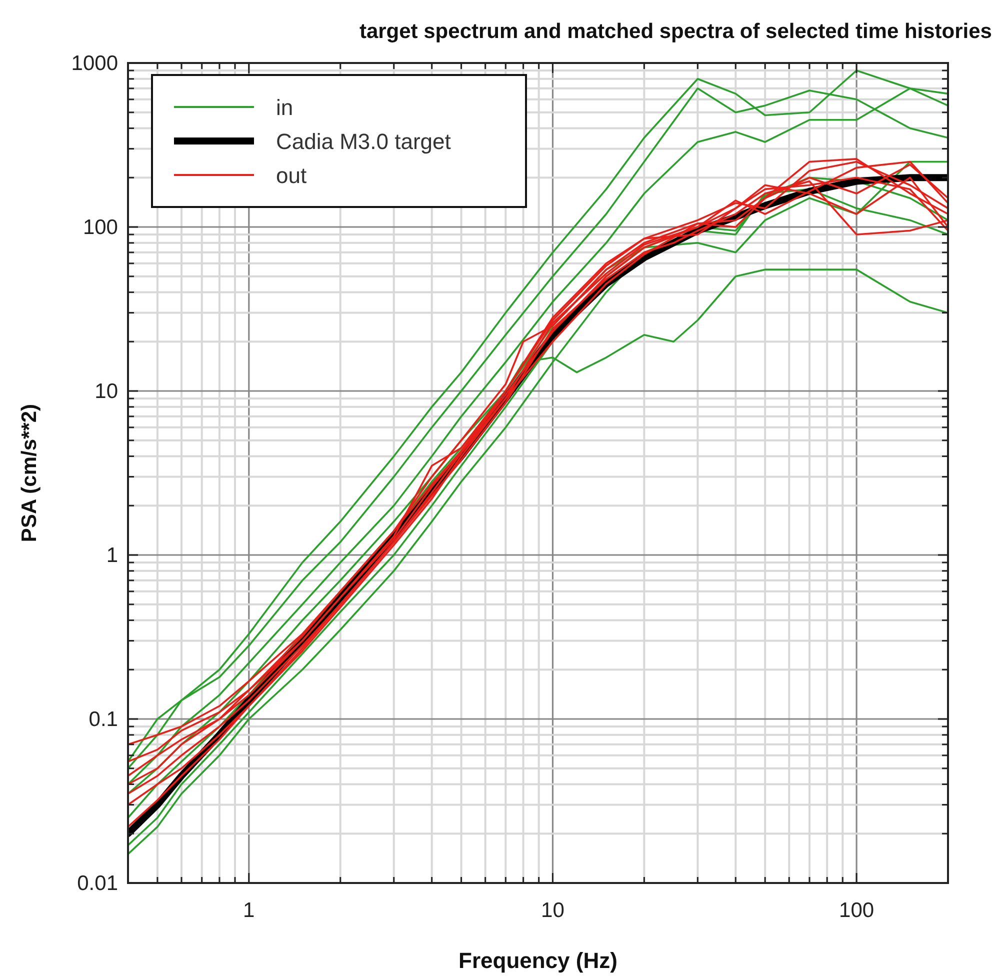 This screenshot has height=980, width=998. Describe the element at coordinates (285, 107) in the screenshot. I see `legend-label: in` at that location.